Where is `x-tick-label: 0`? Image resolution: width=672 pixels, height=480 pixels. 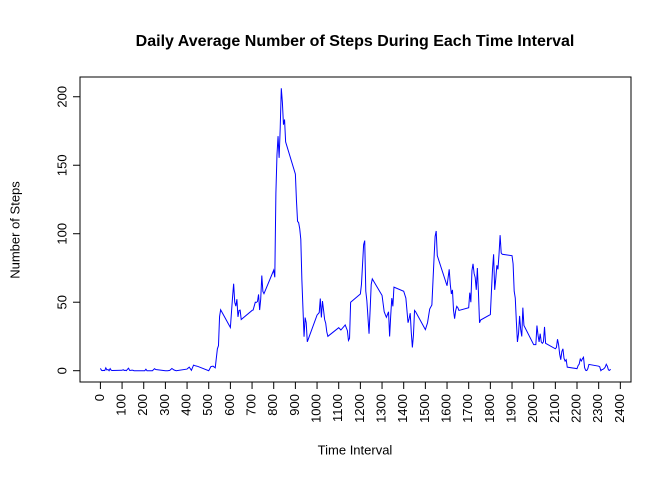
x-tick-label: 0 is located at coordinates (99, 397).